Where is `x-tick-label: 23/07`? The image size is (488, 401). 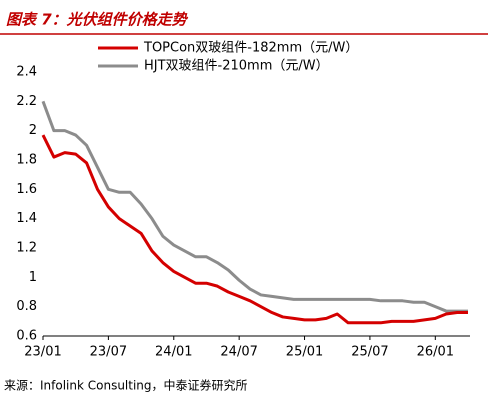 x-tick-label: 23/07 is located at coordinates (108, 352).